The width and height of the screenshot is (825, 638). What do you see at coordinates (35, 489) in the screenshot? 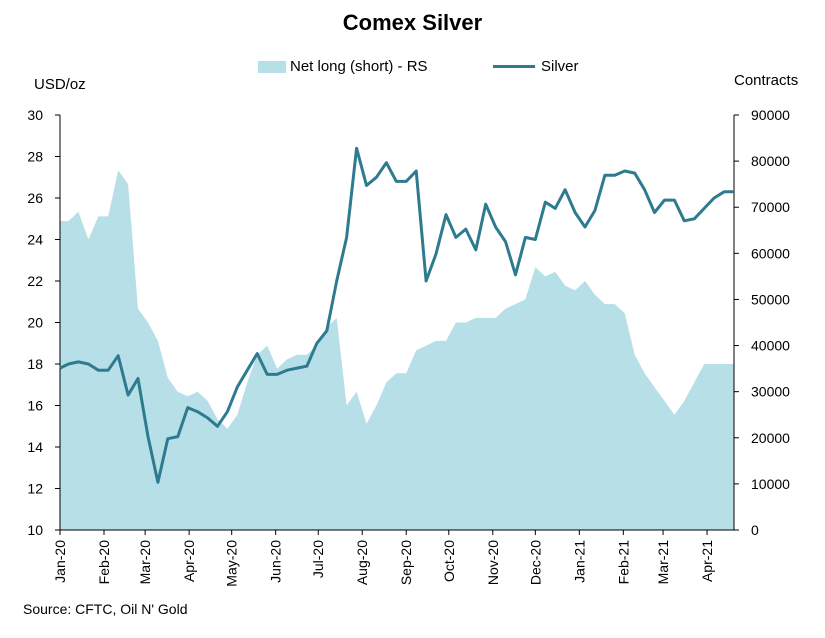
I see `y-tick-label-left: 12` at bounding box center [35, 489].